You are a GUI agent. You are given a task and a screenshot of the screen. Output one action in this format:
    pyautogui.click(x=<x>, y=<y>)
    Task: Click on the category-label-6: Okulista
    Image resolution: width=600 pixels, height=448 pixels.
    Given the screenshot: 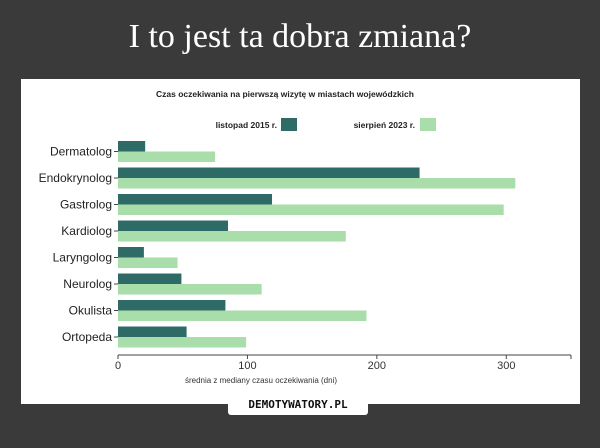 What is the action you would take?
    pyautogui.click(x=91, y=311)
    